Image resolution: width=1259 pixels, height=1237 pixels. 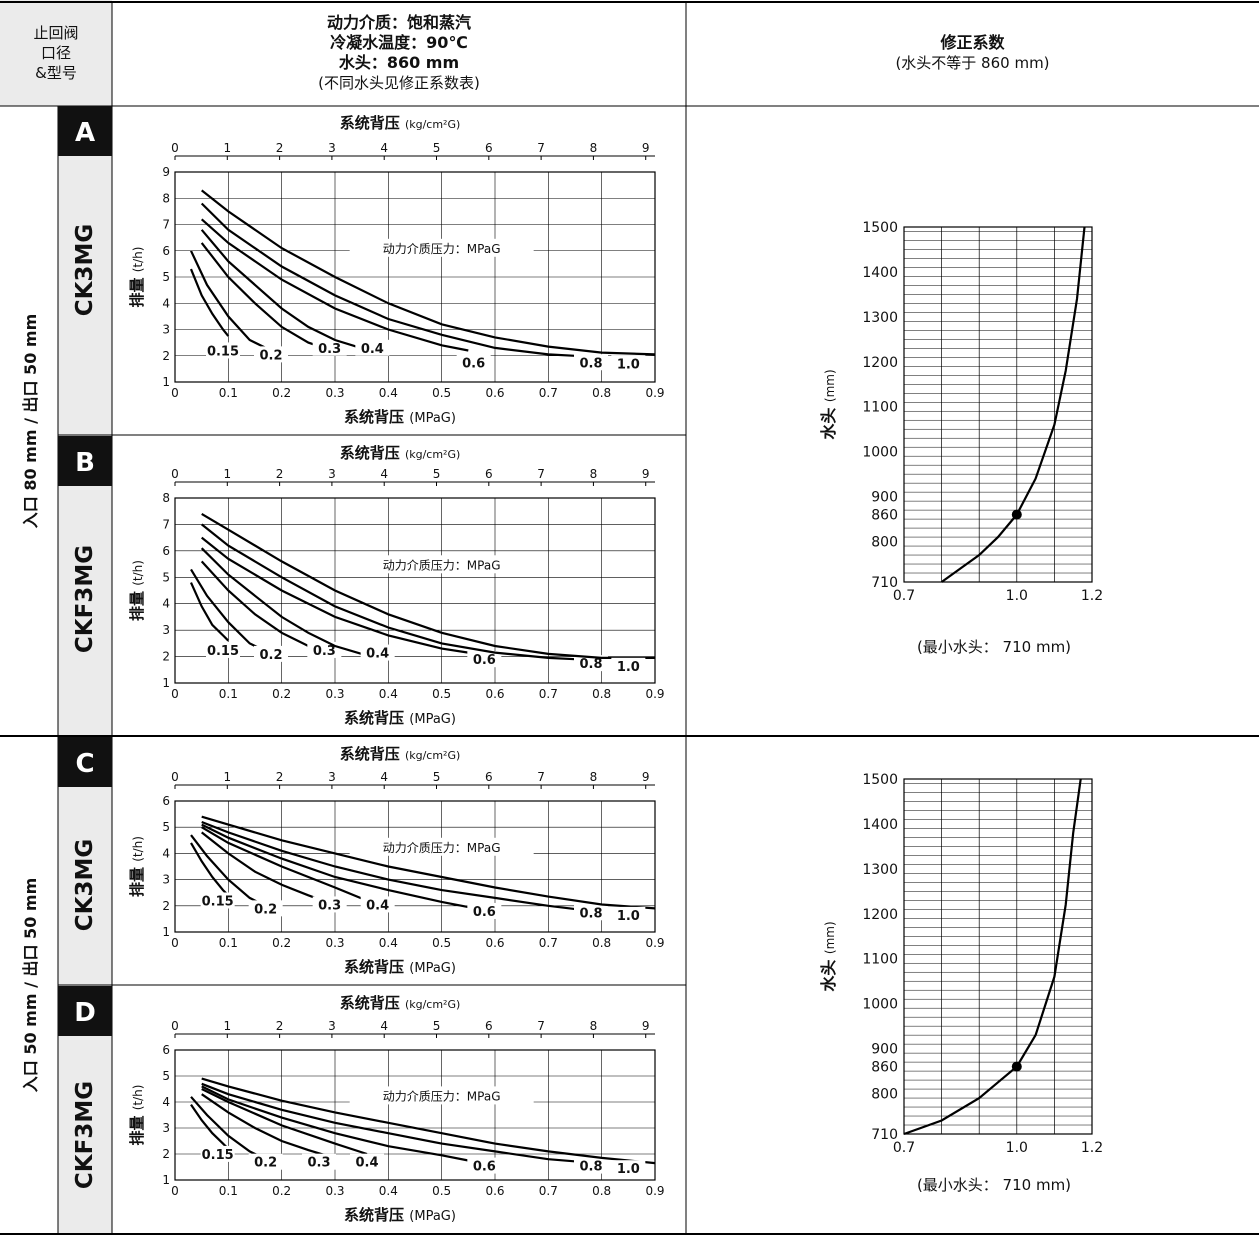 I want to click on header-col1-line2: 口径, so click(x=55, y=53).